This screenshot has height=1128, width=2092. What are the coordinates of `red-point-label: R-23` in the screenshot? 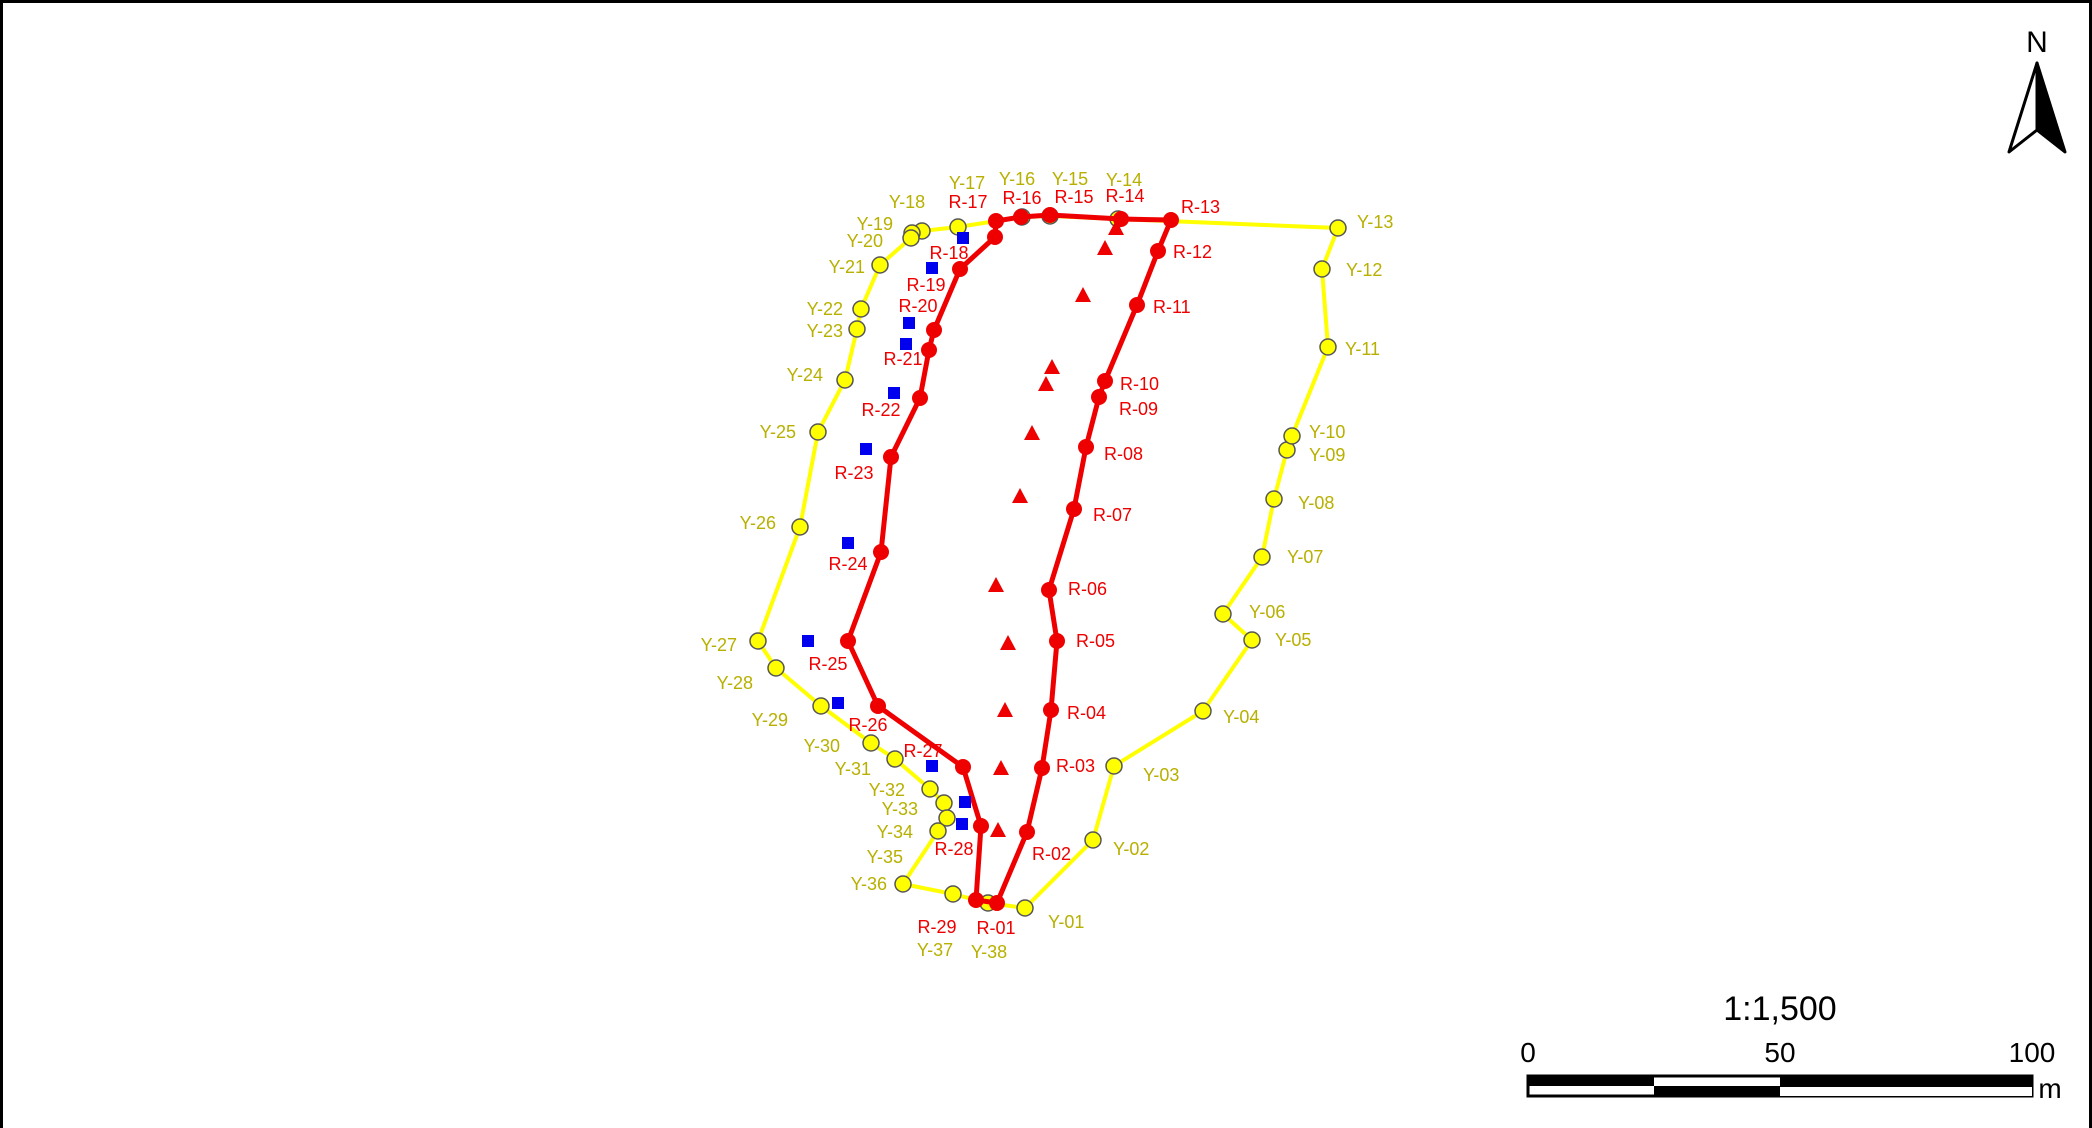 It's located at (853, 473).